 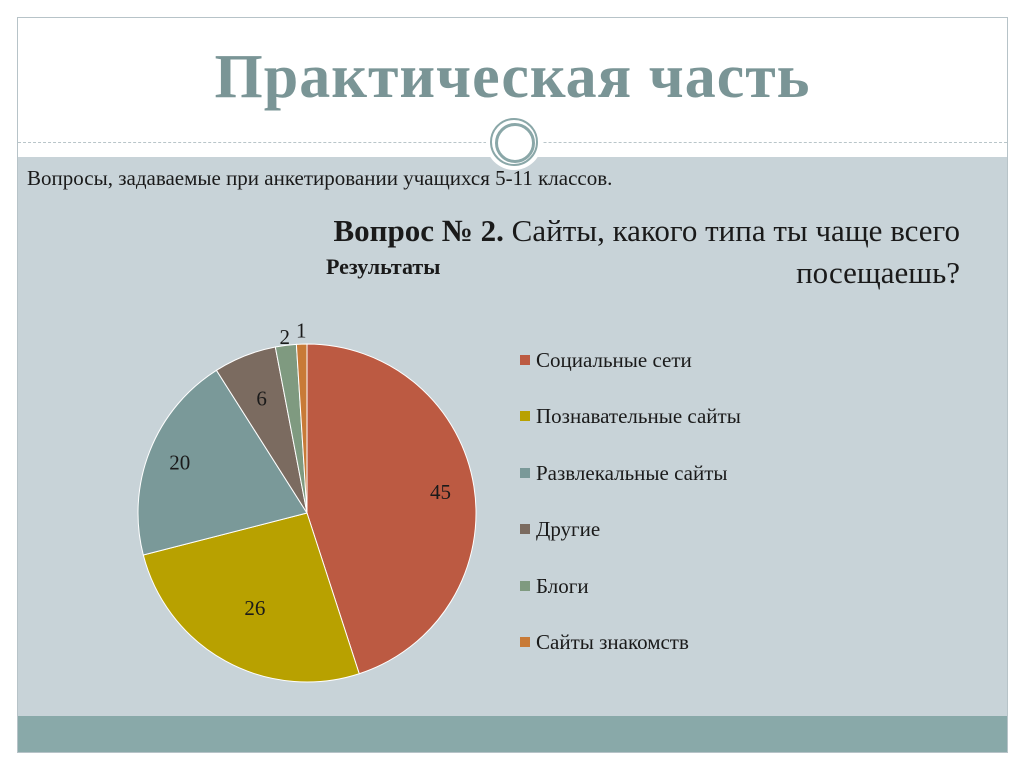 What do you see at coordinates (638, 416) in the screenshot?
I see `legend-label-2: Познавательные сайты` at bounding box center [638, 416].